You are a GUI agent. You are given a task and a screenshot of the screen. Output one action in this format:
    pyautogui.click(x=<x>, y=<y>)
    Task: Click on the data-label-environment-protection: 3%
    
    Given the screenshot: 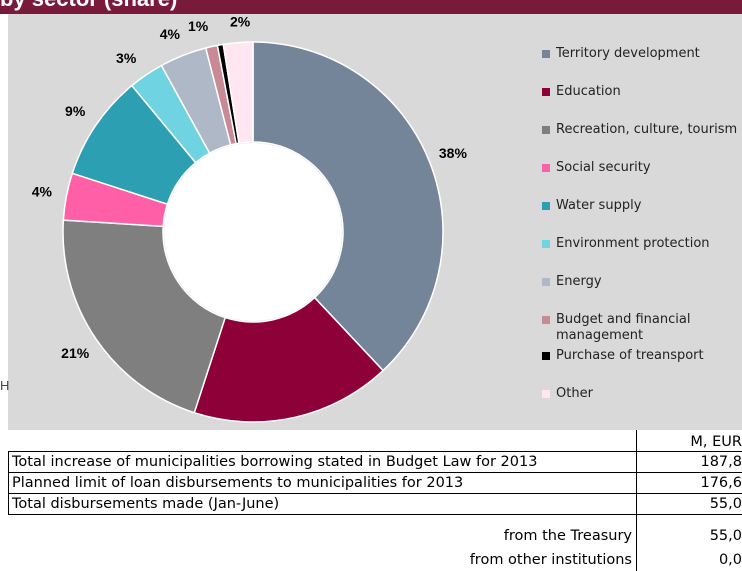 What is the action you would take?
    pyautogui.click(x=126, y=58)
    